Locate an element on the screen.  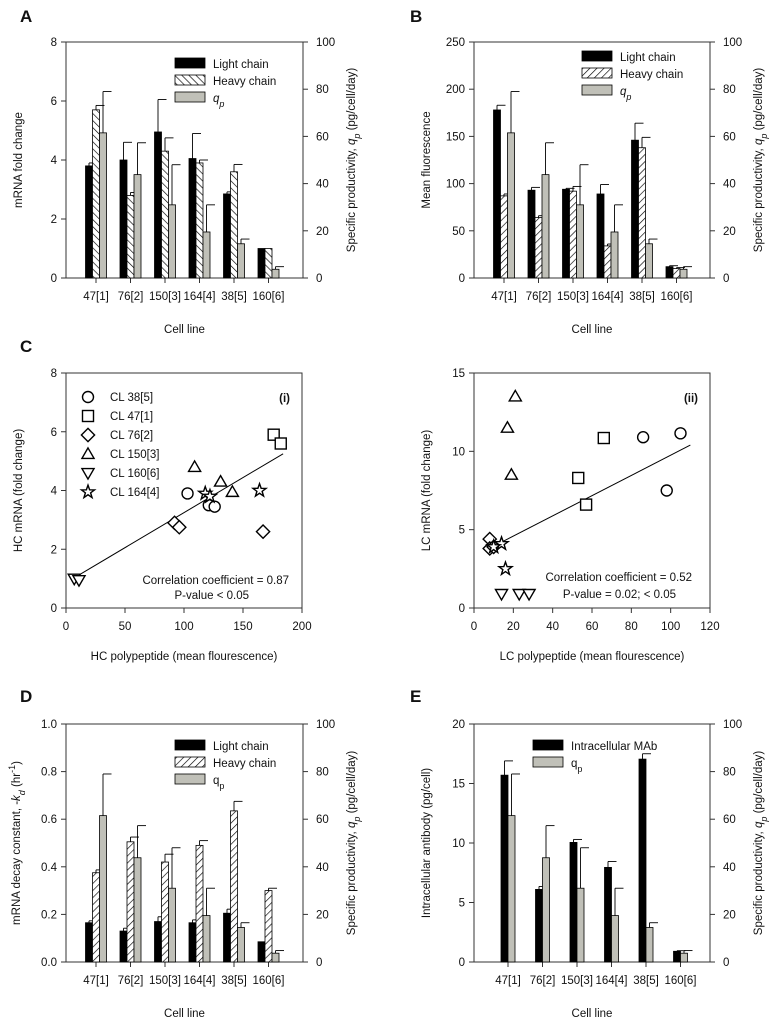
triangle-up-marker is located at coordinates (220, 480).